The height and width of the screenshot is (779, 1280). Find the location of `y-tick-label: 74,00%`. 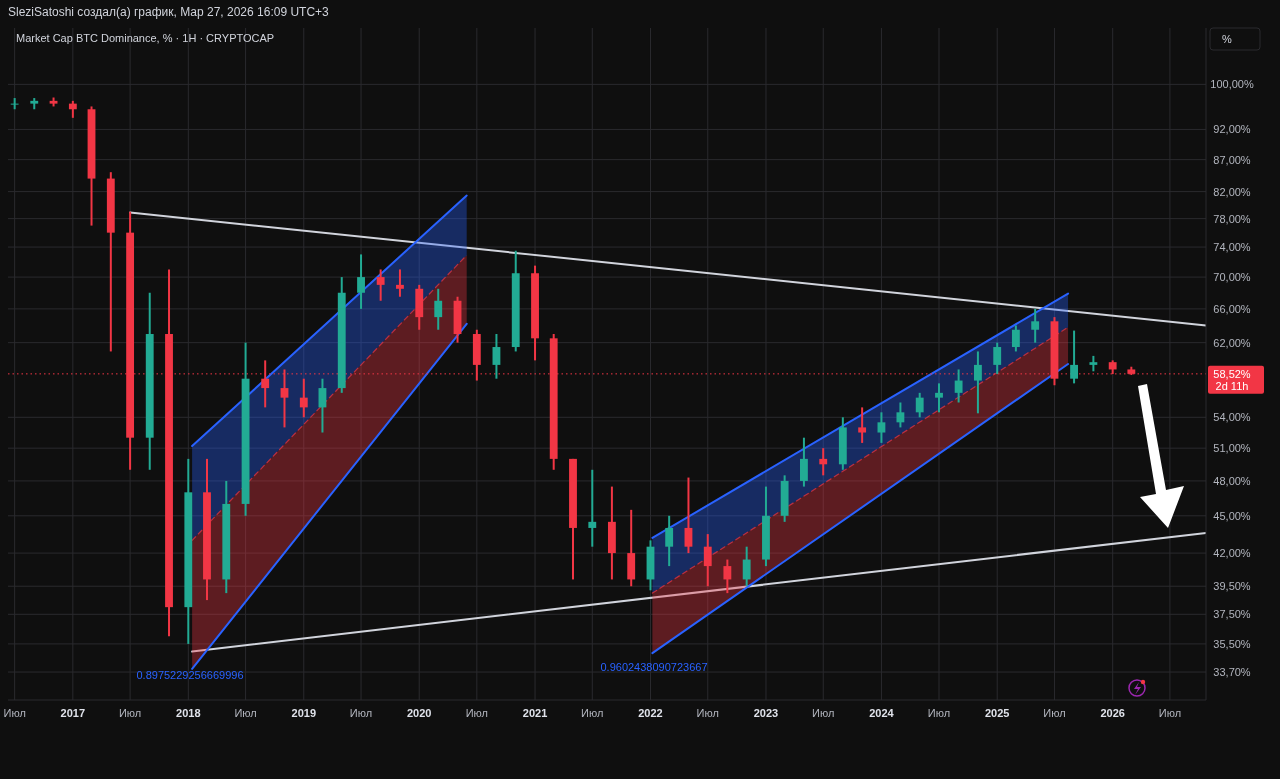

y-tick-label: 74,00% is located at coordinates (1232, 247).